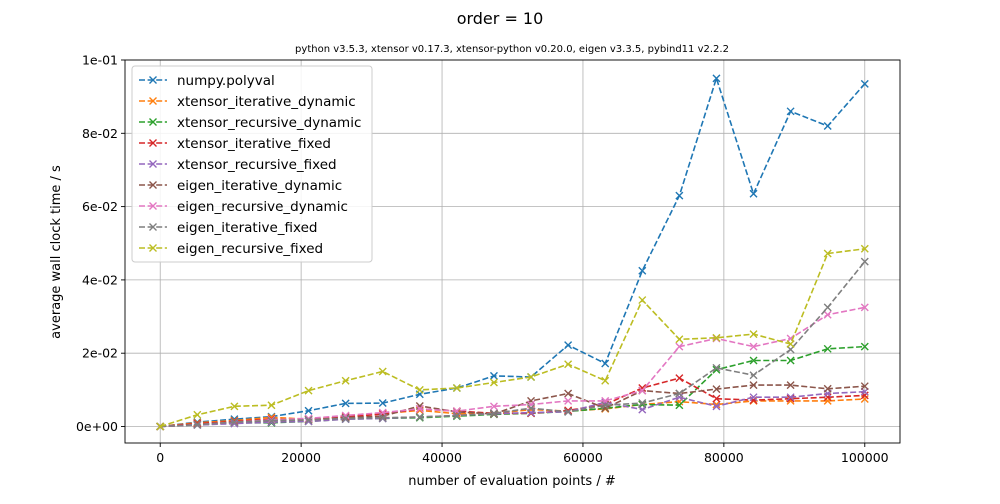  I want to click on legend-box, so click(252, 164).